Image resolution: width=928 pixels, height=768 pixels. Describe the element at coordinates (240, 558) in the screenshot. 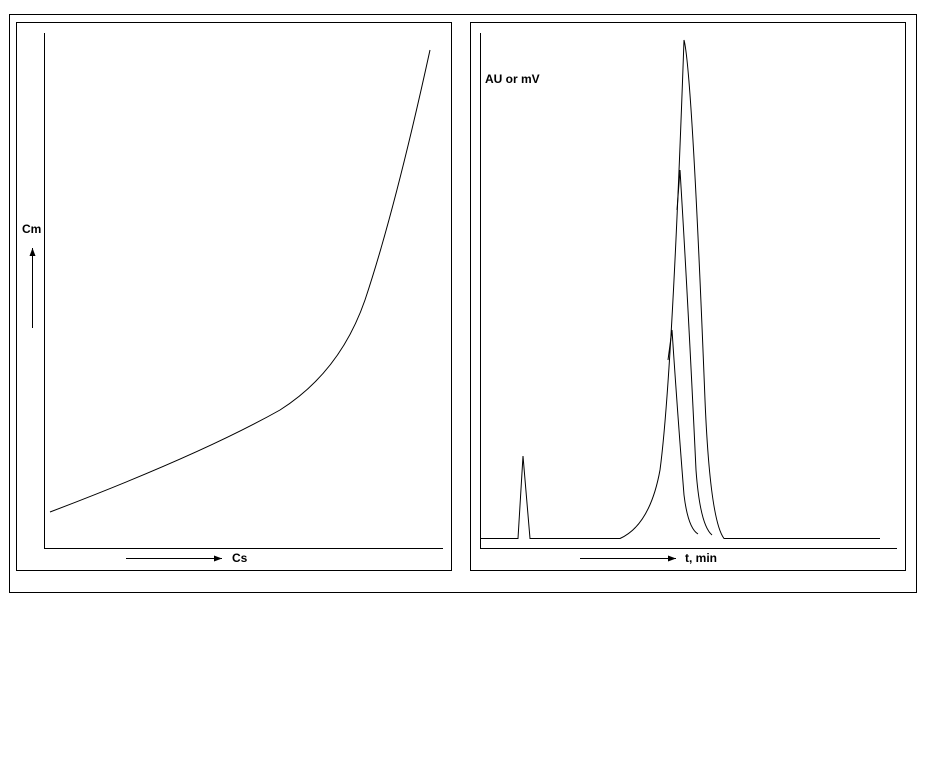

I see `x-label: Cs` at that location.